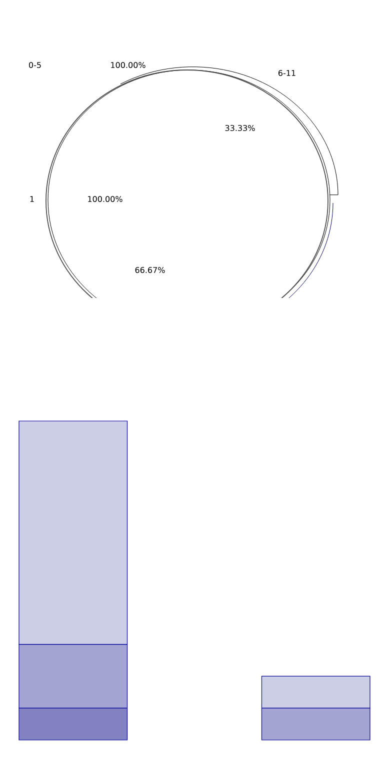 This screenshot has width=390, height=780. What do you see at coordinates (32, 199) in the screenshot?
I see `text: 1` at bounding box center [32, 199].